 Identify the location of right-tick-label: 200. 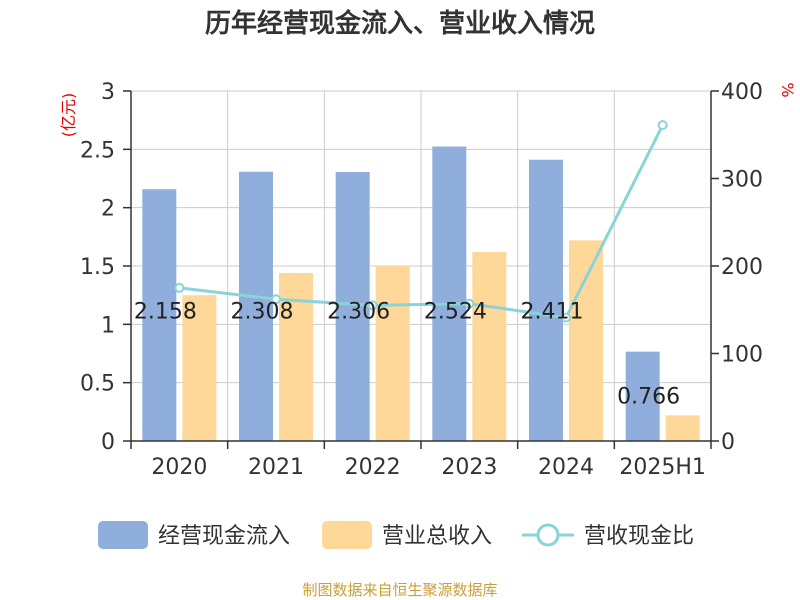
(742, 267).